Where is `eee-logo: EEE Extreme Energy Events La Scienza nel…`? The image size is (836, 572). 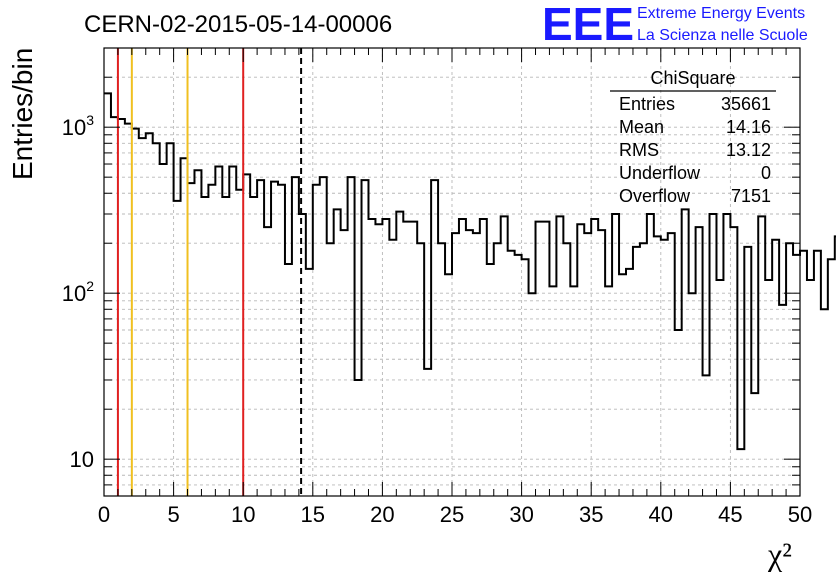 eee-logo: EEE Extreme Energy Events La Scienza nel… is located at coordinates (675, 25).